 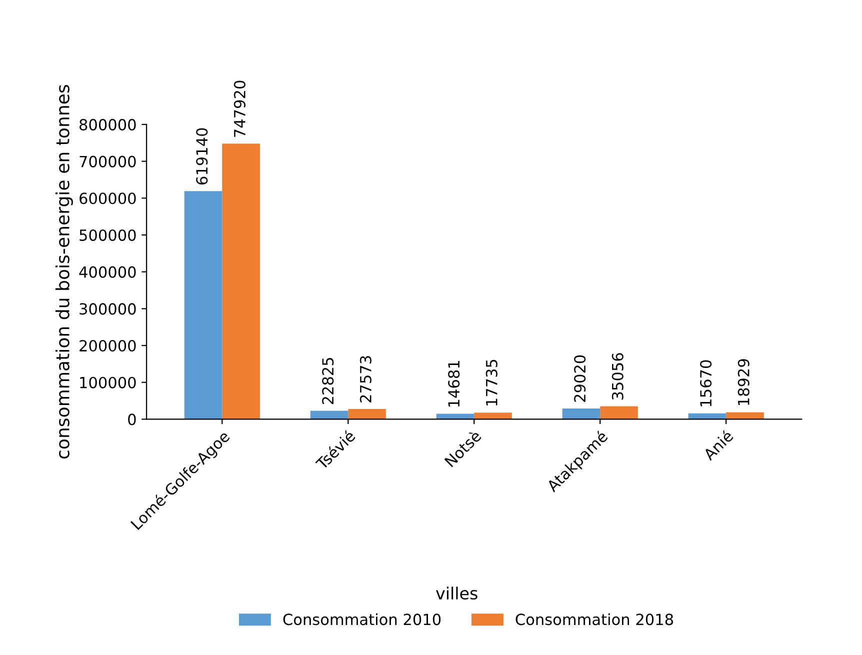 What do you see at coordinates (108, 346) in the screenshot?
I see `y-tick-label: 200000` at bounding box center [108, 346].